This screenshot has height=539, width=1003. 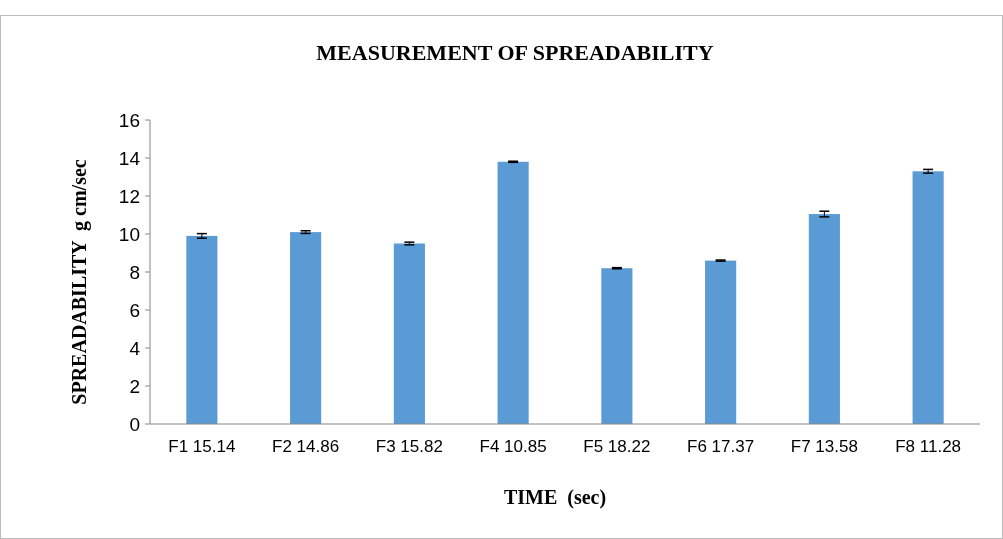 I want to click on y-tick-label: 16, so click(x=129, y=120).